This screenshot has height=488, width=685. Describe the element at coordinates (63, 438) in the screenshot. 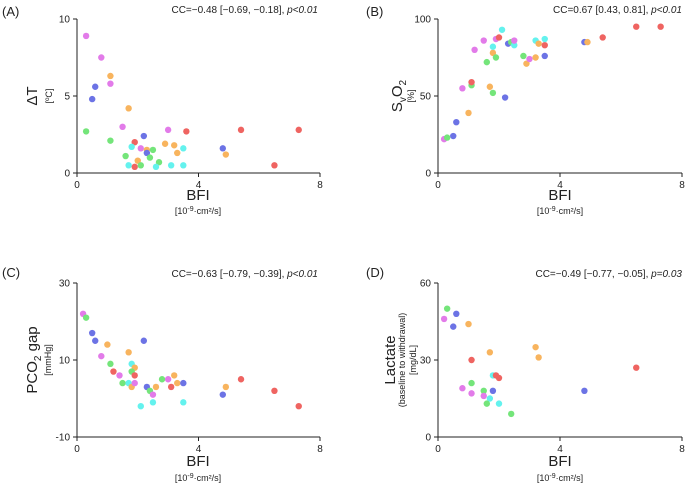

I see `panel-c-ytick-label: -10` at that location.